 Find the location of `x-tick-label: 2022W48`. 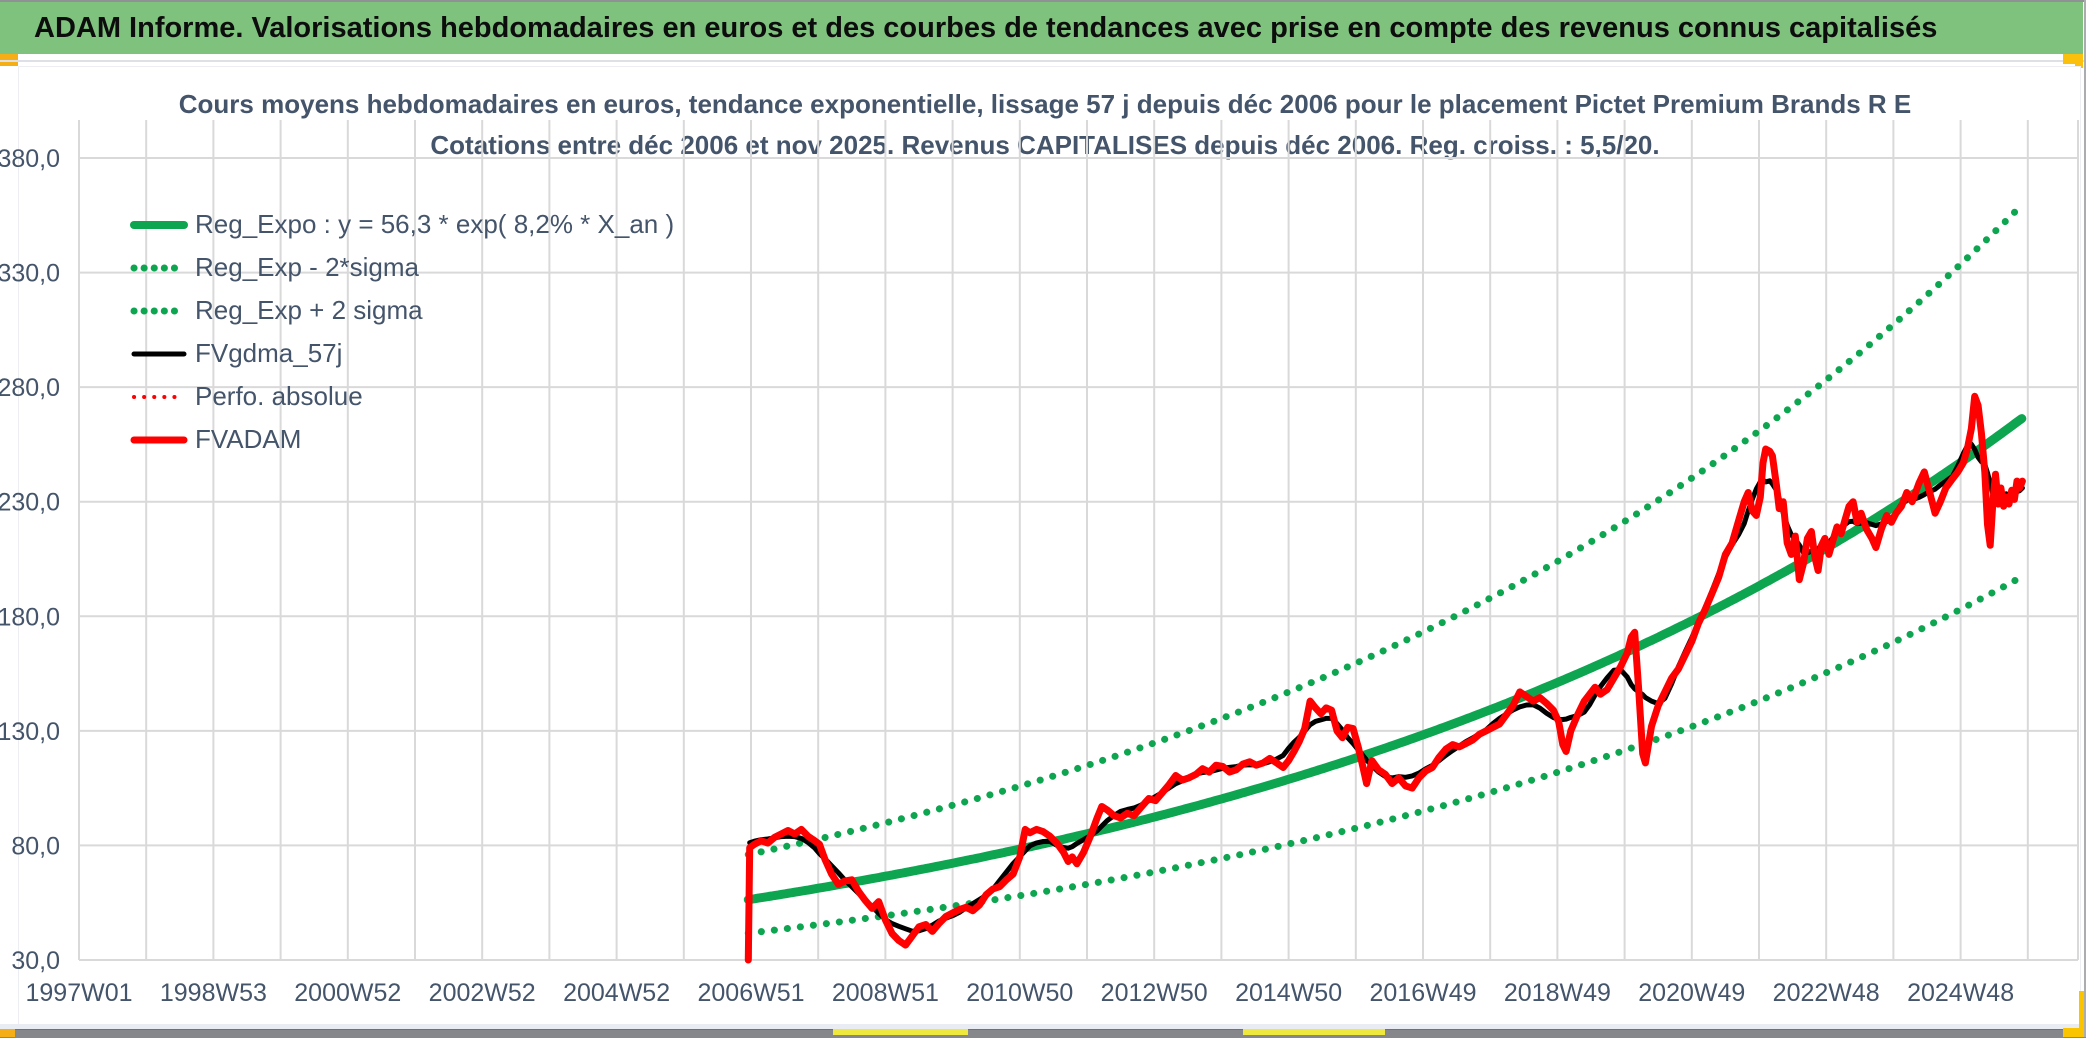

x-tick-label: 2022W48 is located at coordinates (1826, 993).